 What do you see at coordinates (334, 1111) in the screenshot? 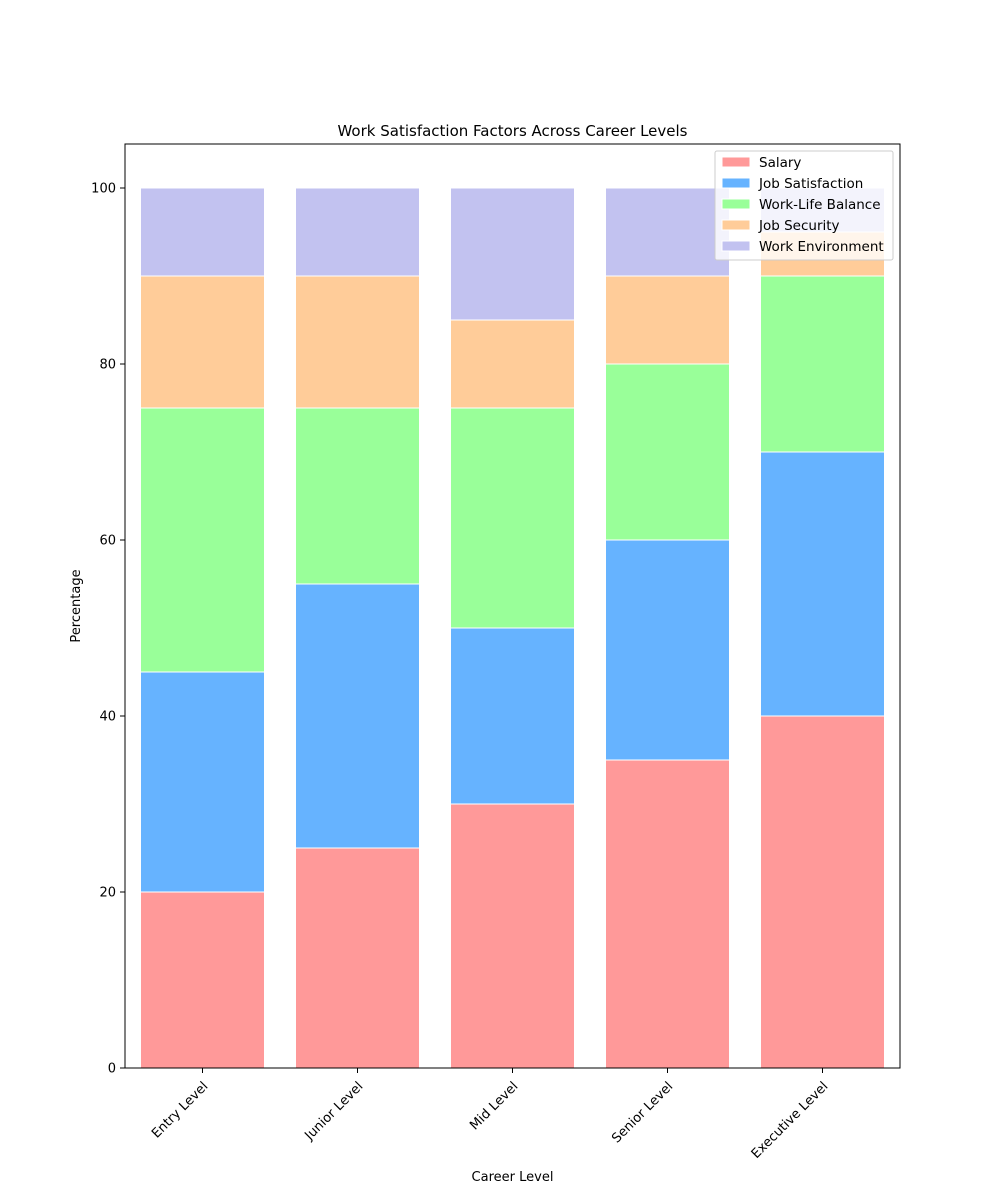
I see `x-tick-label: Junior Level` at bounding box center [334, 1111].